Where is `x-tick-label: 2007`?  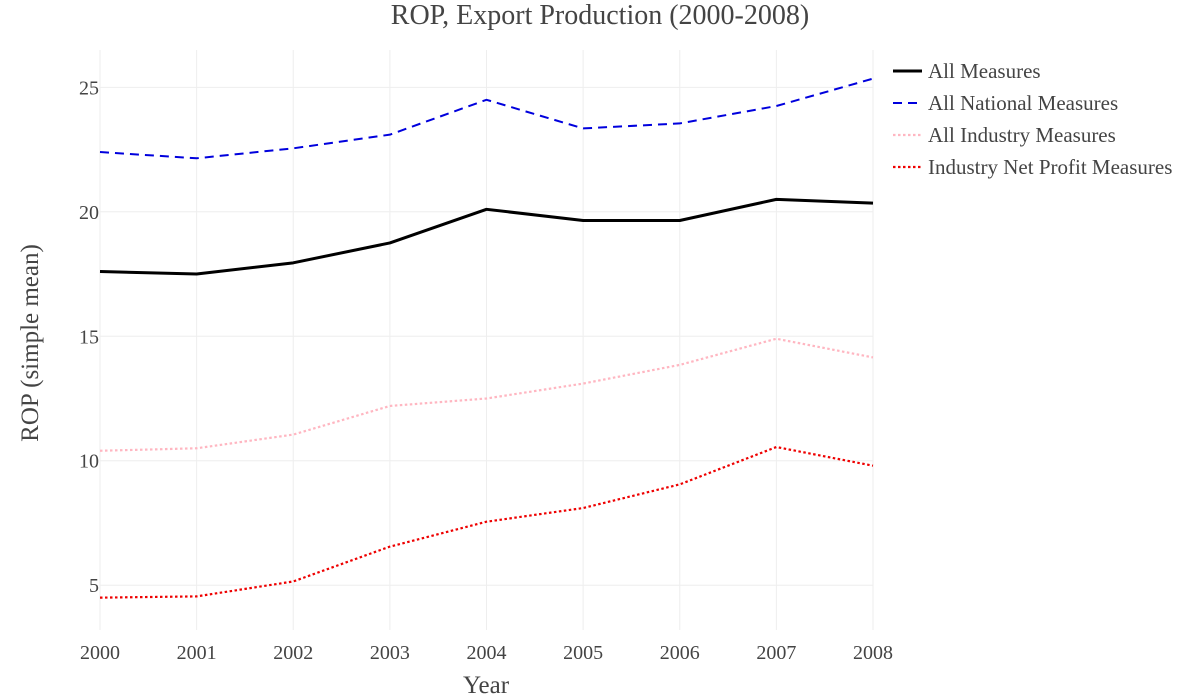 x-tick-label: 2007 is located at coordinates (776, 653).